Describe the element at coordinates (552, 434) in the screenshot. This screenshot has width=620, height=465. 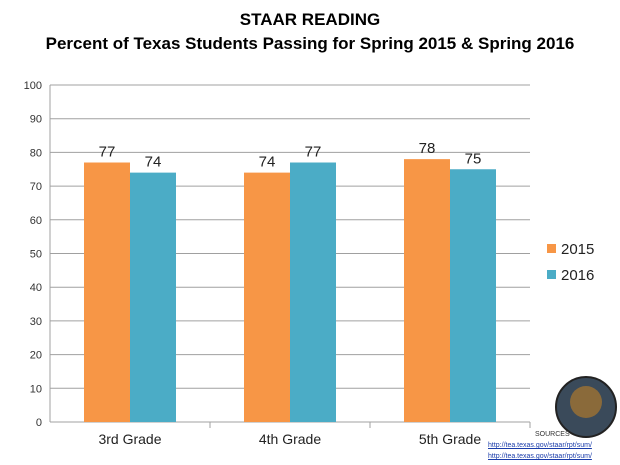
I see `sources-heading: SOURCES` at that location.